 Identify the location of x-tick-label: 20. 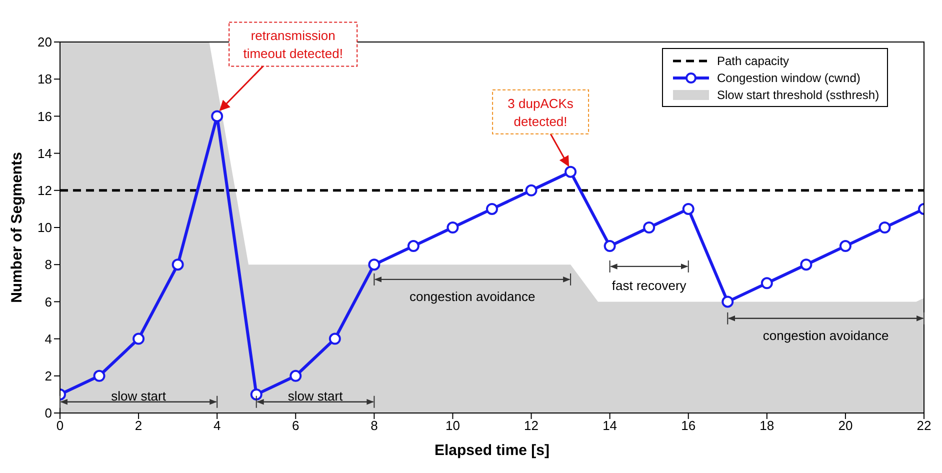
(845, 426).